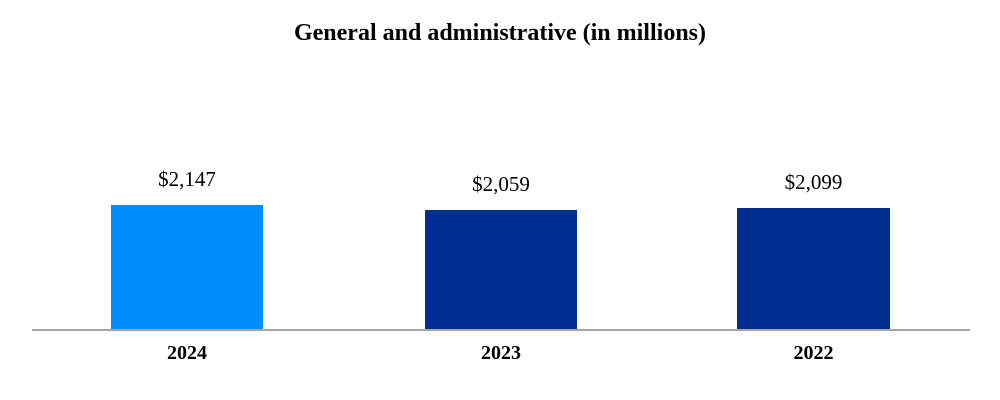  What do you see at coordinates (501, 183) in the screenshot?
I see `bar-value-label-2023: $2,059` at bounding box center [501, 183].